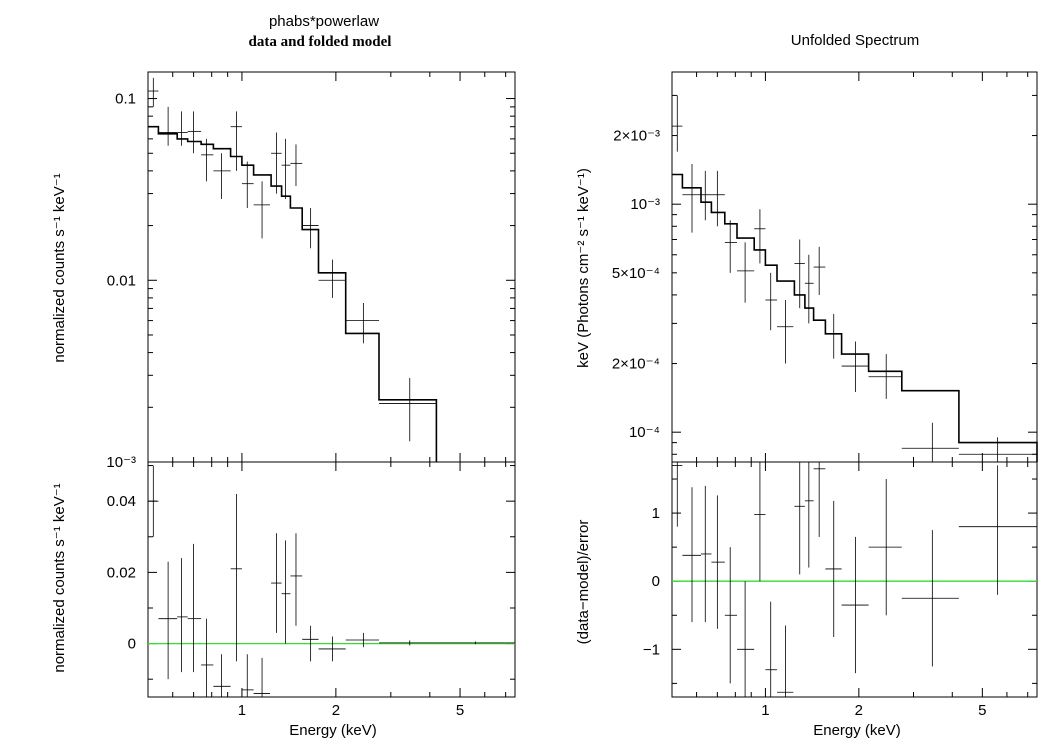 The height and width of the screenshot is (740, 1042). What do you see at coordinates (583, 582) in the screenshot?
I see `right-bottom-ylabel: (data−model)/error` at bounding box center [583, 582].